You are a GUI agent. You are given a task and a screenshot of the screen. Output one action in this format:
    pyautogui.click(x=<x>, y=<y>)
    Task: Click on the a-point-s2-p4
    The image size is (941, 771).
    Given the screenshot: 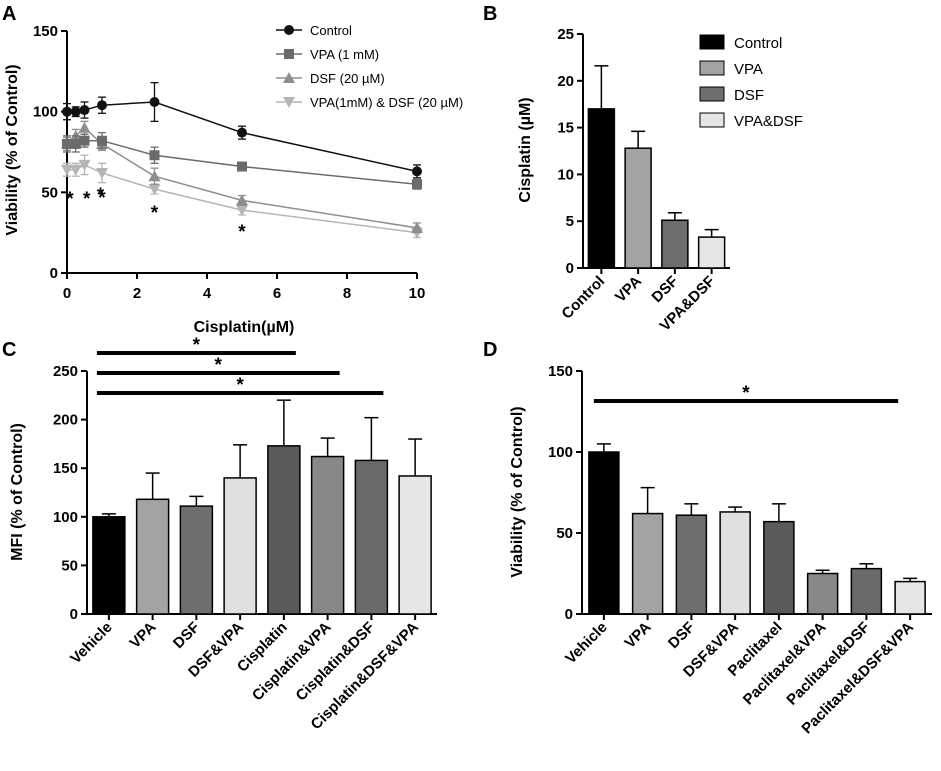 What is the action you would take?
    pyautogui.click(x=154, y=176)
    